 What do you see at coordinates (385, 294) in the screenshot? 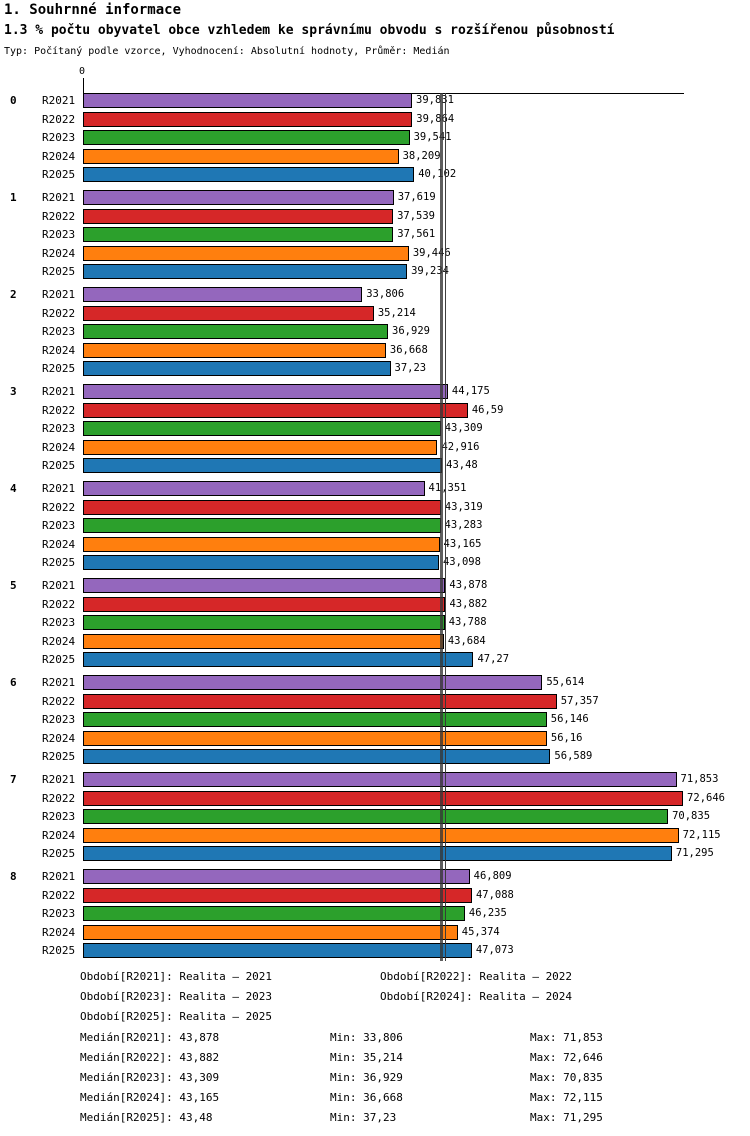
I see `bar-value-label: 33,806` at bounding box center [385, 294].